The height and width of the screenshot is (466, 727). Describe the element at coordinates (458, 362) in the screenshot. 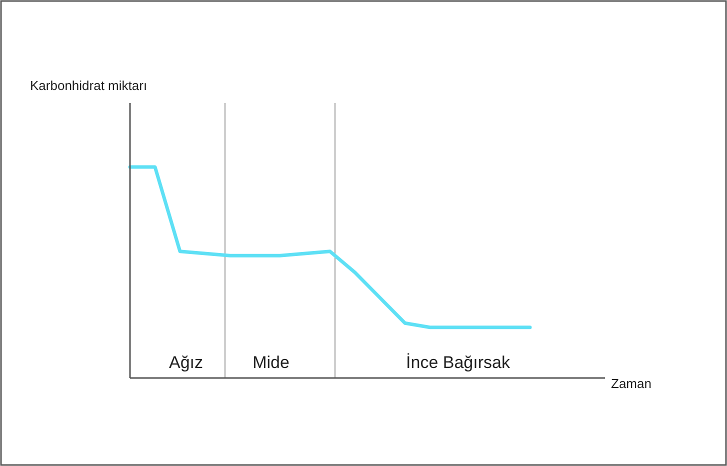

I see `annotation: İnce Bağırsak` at that location.